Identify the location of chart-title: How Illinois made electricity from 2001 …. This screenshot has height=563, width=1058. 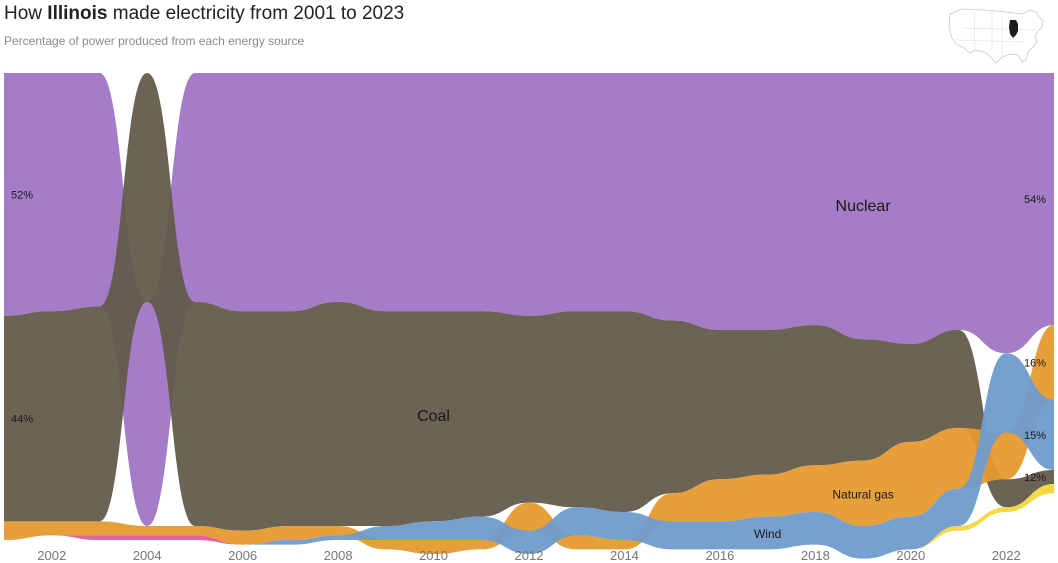
(204, 14).